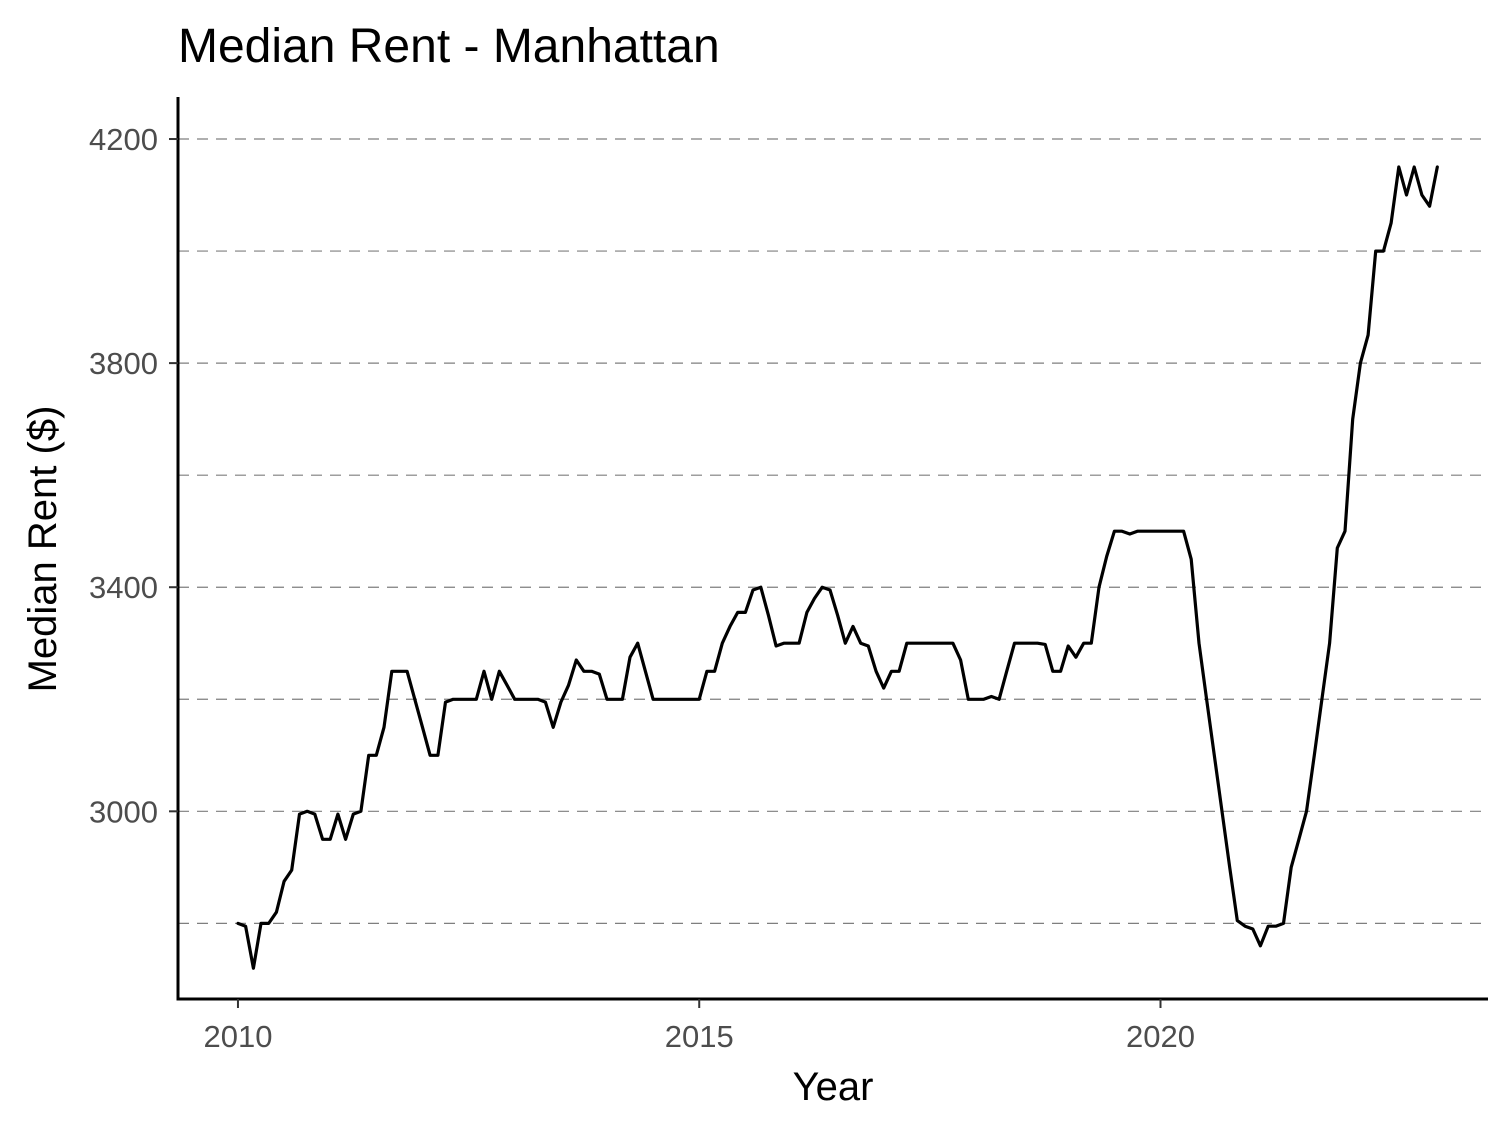 The width and height of the screenshot is (1511, 1133). I want to click on y-axis-title: Median Rent ($), so click(43, 549).